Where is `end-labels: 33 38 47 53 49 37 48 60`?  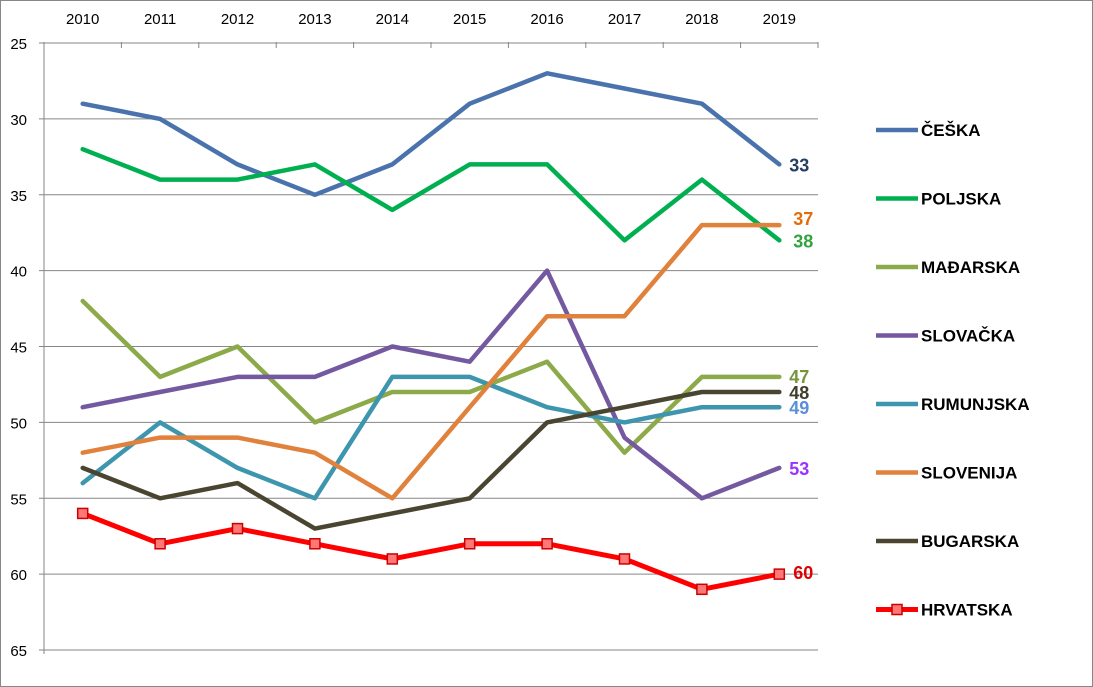
end-labels: 33 38 47 53 49 37 48 60 is located at coordinates (801, 369).